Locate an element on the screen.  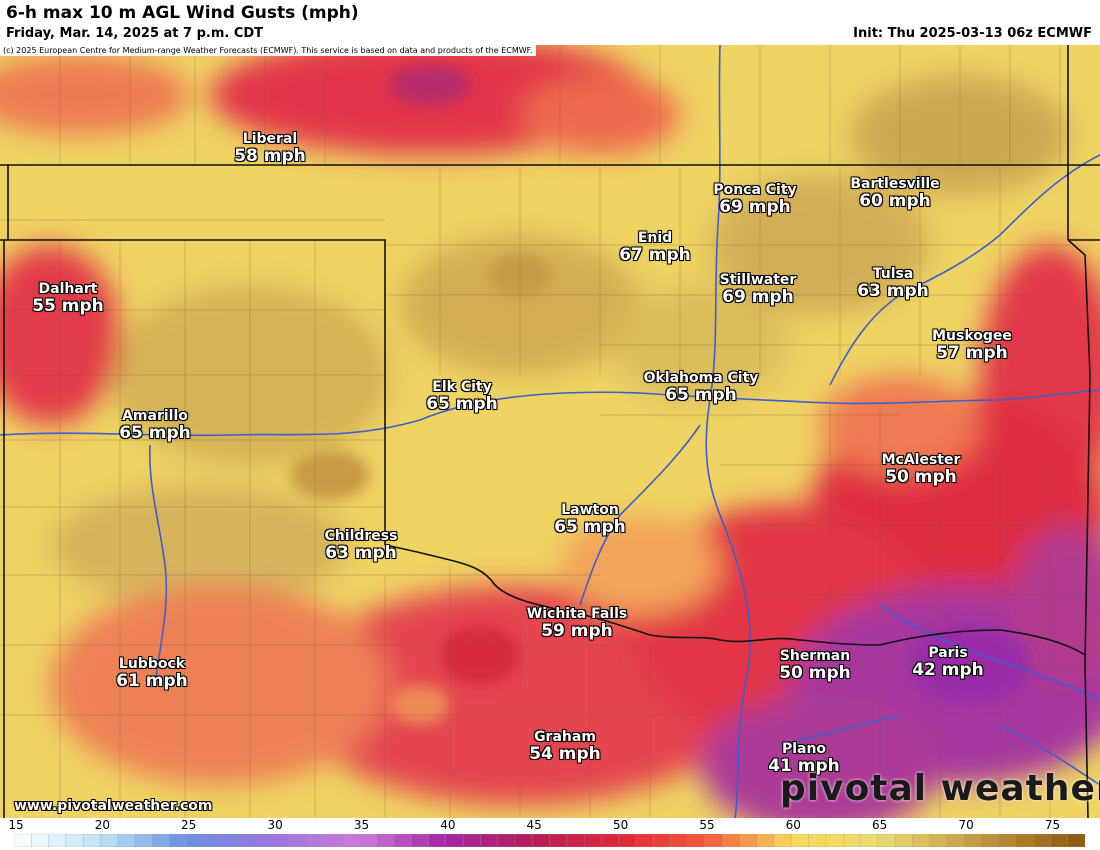
colorbar-tick-label: 70 is located at coordinates (966, 825).